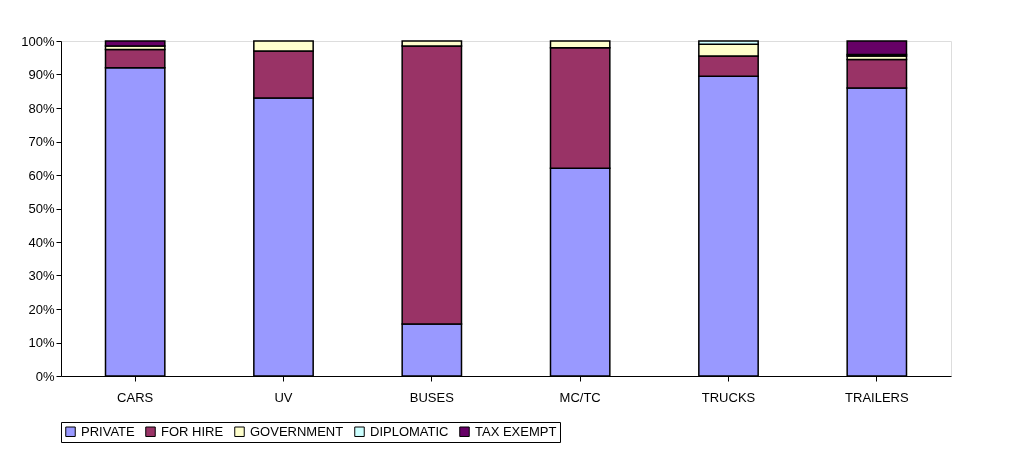 This screenshot has width=1015, height=452. I want to click on y-tick-label: 10%, so click(41, 342).